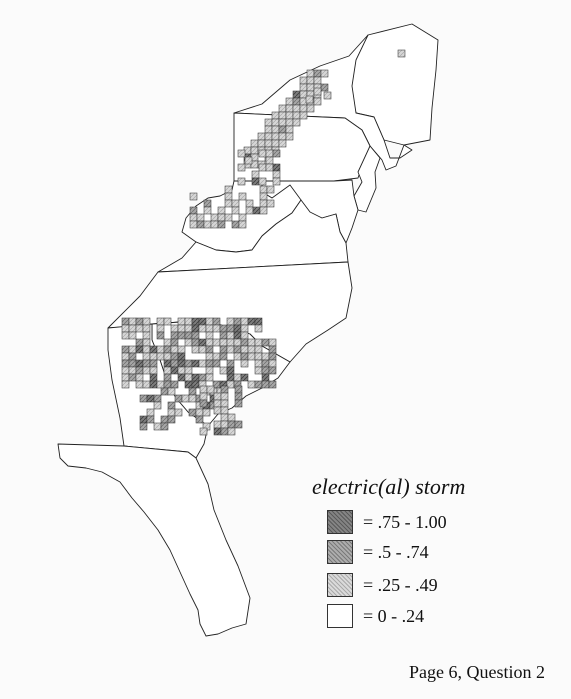 This screenshot has width=571, height=699. I want to click on state-virginia, so click(253, 236).